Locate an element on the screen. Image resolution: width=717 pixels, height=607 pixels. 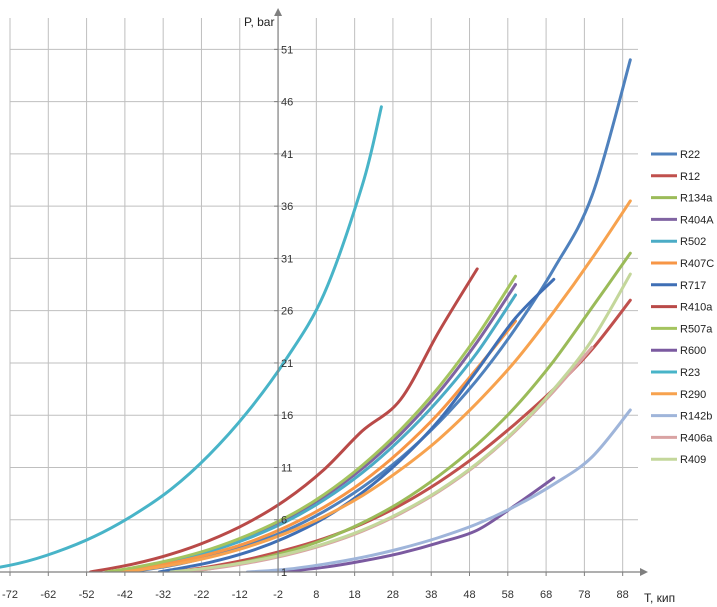
legend-label: R12 is located at coordinates (690, 177).